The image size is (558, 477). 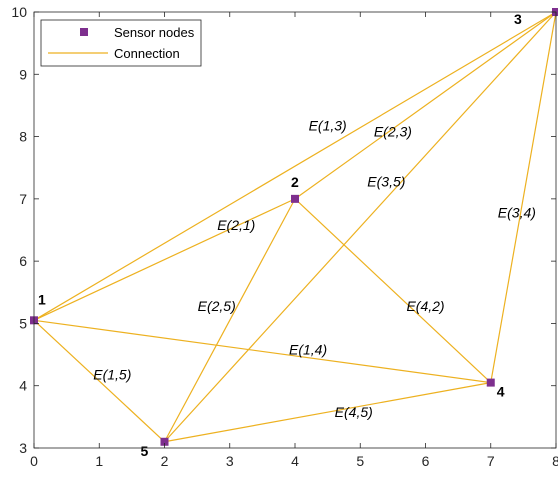 What do you see at coordinates (236, 225) in the screenshot?
I see `edge-label-1-2: E(2,1)` at bounding box center [236, 225].